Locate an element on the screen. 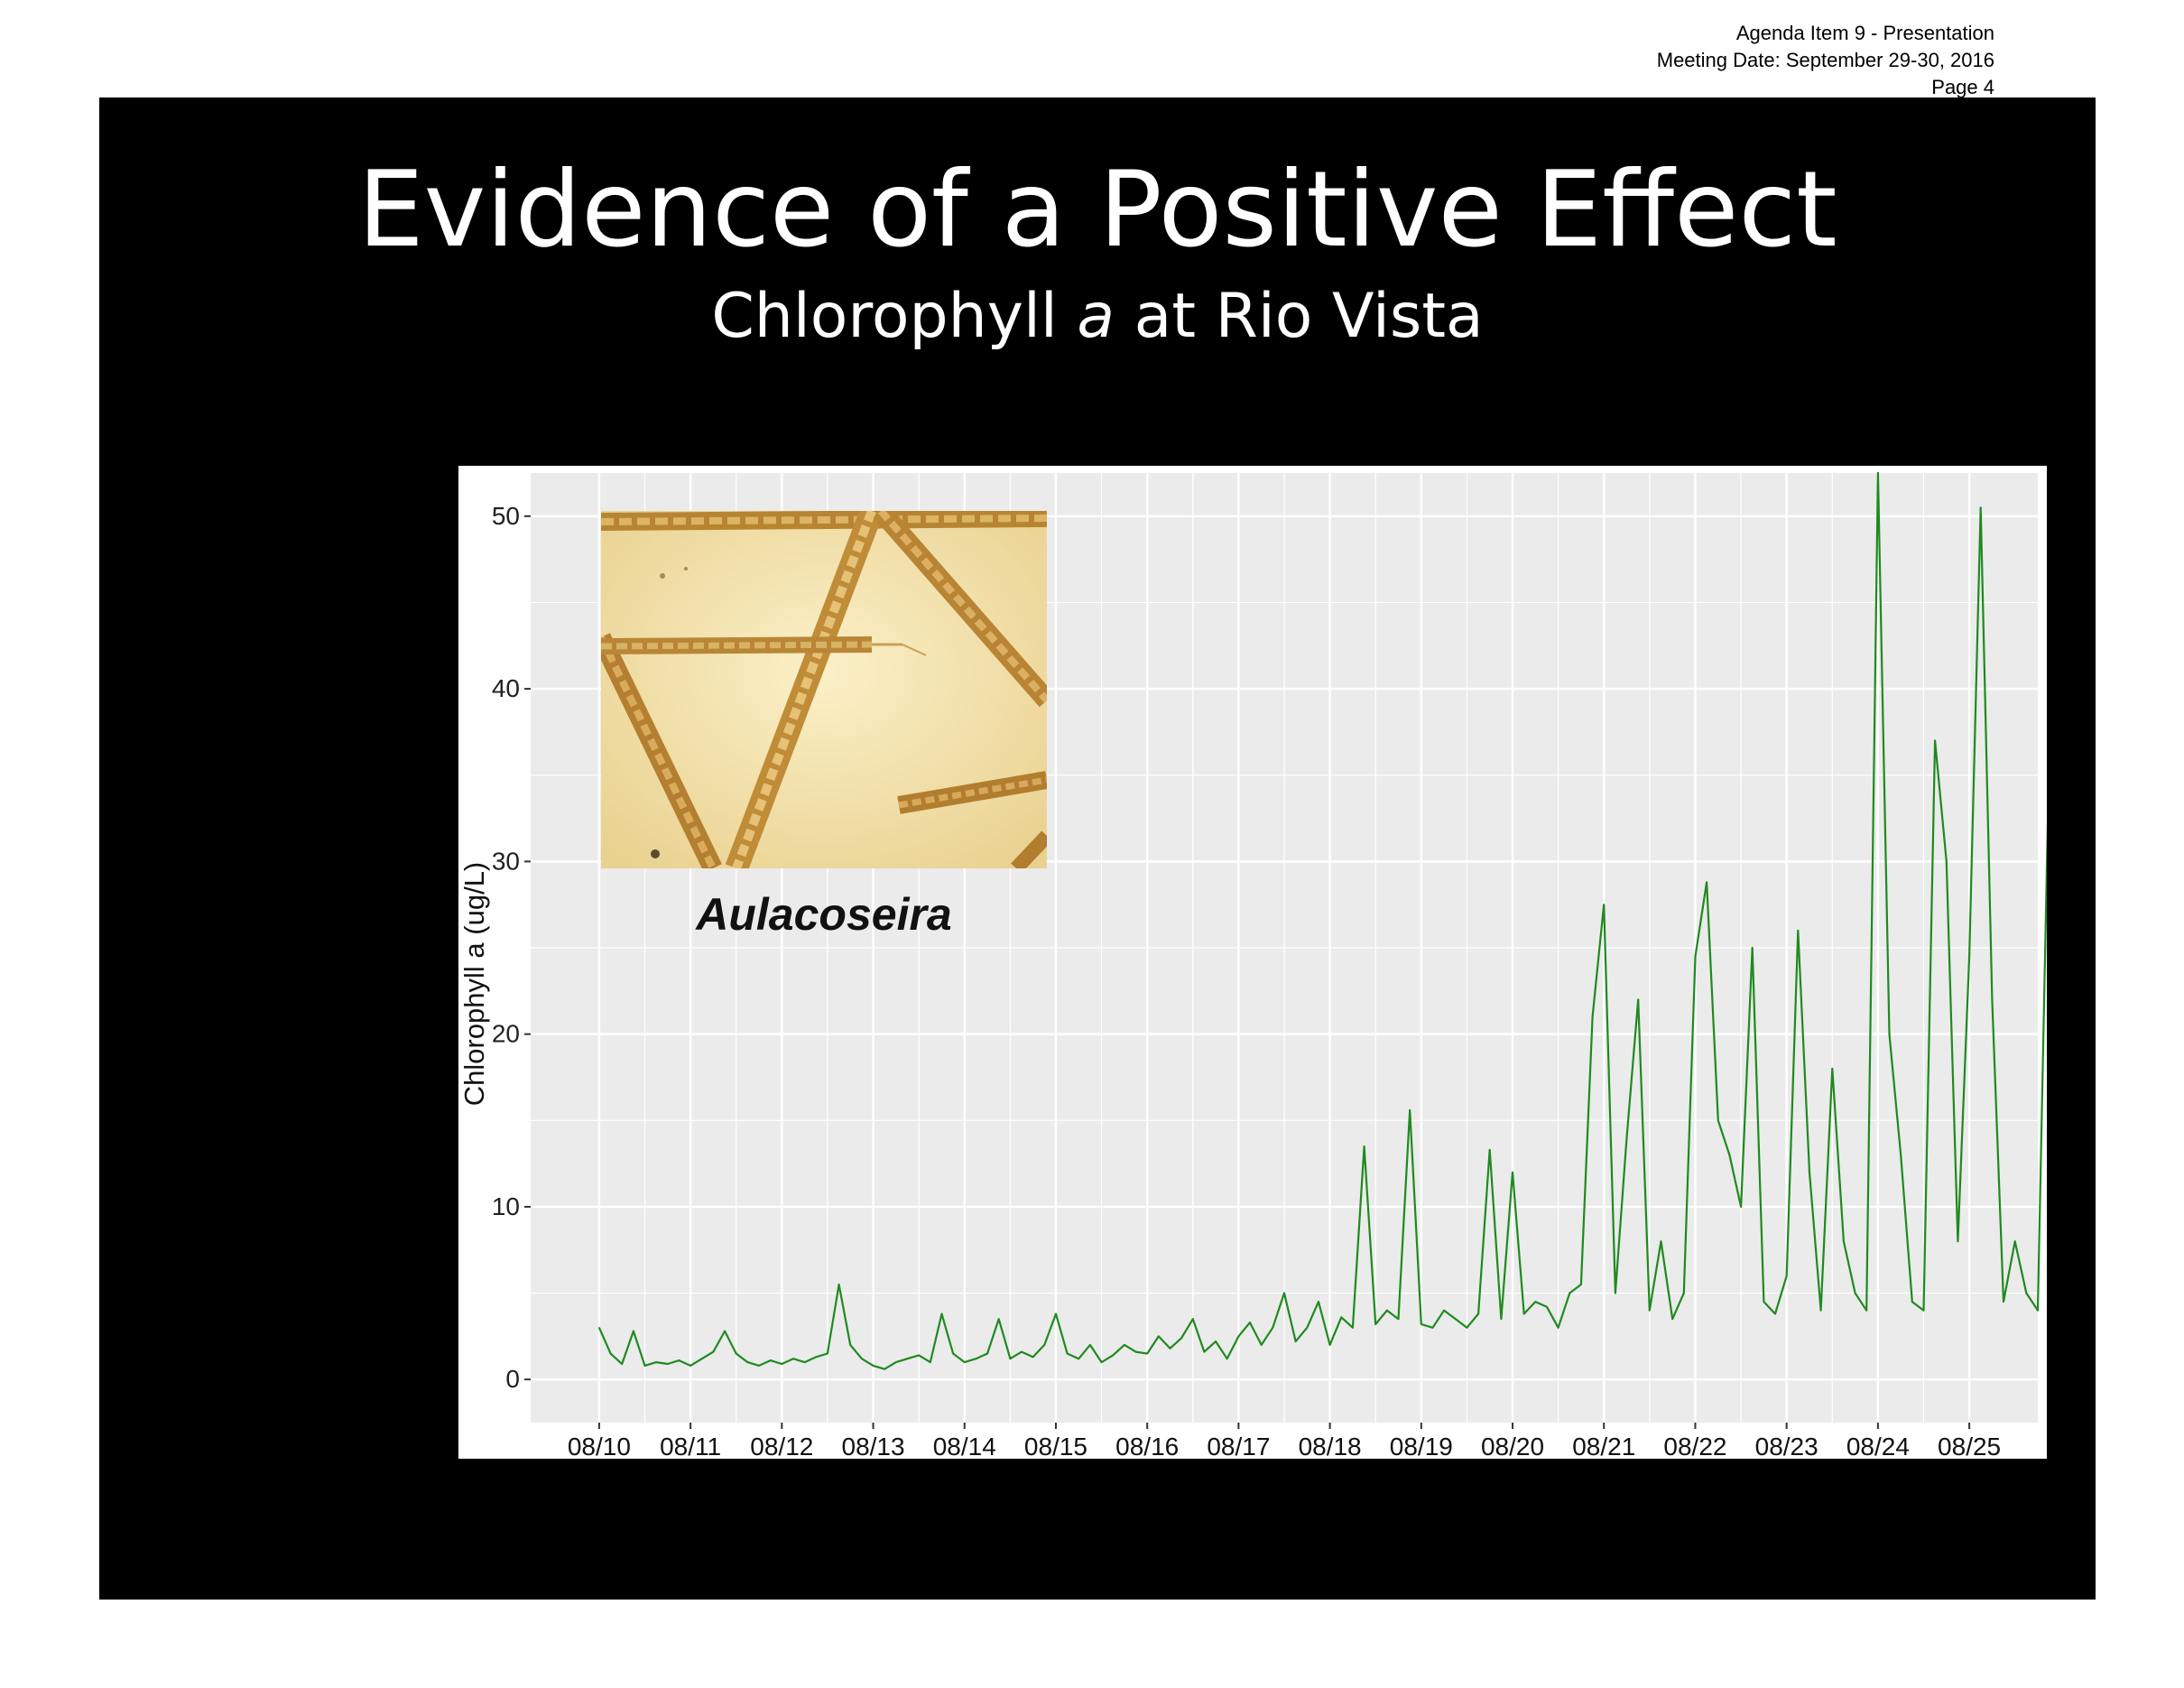  y-tick-label: 30 is located at coordinates (506, 861).